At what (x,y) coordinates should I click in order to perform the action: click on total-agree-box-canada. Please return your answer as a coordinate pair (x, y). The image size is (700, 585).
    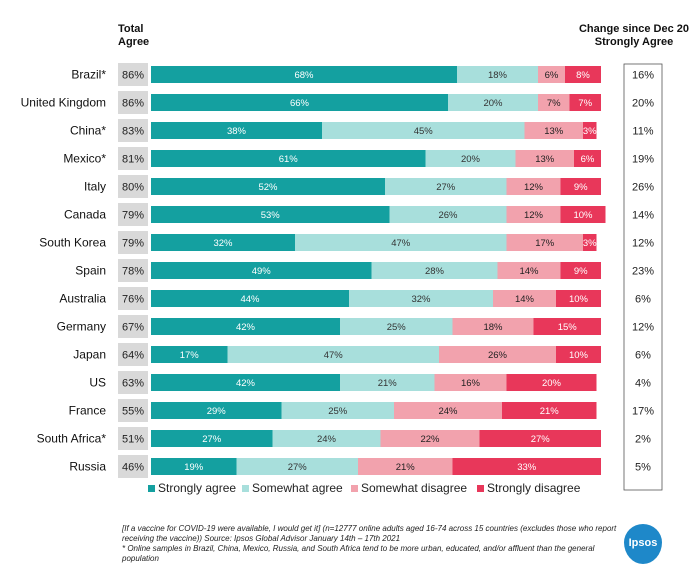
    Looking at the image, I should click on (133, 214).